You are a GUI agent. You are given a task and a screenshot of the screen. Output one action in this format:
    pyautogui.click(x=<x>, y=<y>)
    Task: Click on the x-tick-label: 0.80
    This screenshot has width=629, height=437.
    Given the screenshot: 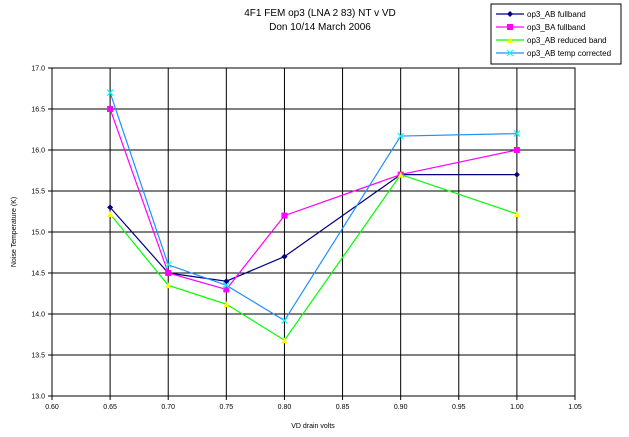 What is the action you would take?
    pyautogui.click(x=285, y=407)
    